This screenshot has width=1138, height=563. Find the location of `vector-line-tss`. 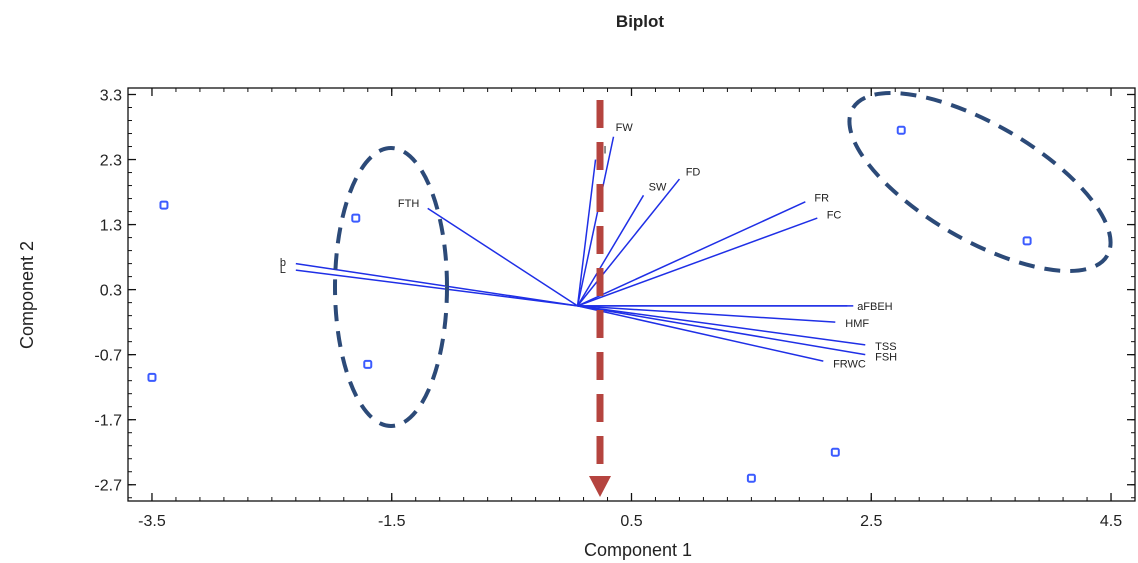

vector-line-tss is located at coordinates (721, 325).